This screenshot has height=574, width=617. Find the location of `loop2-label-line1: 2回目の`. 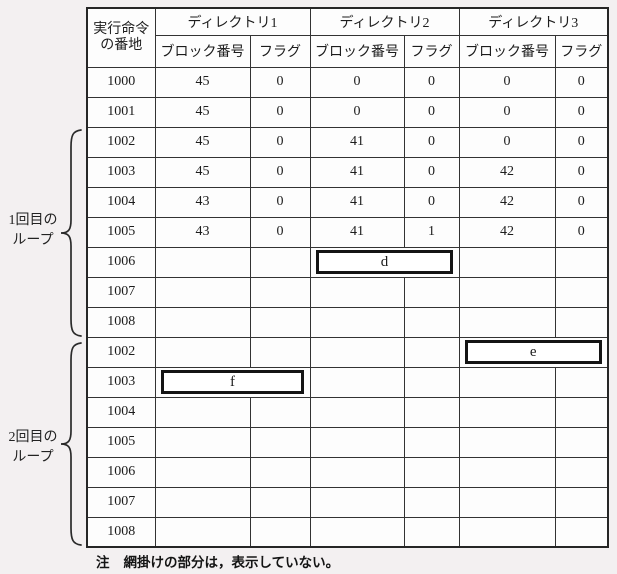

loop2-label-line1: 2回目の is located at coordinates (33, 437).